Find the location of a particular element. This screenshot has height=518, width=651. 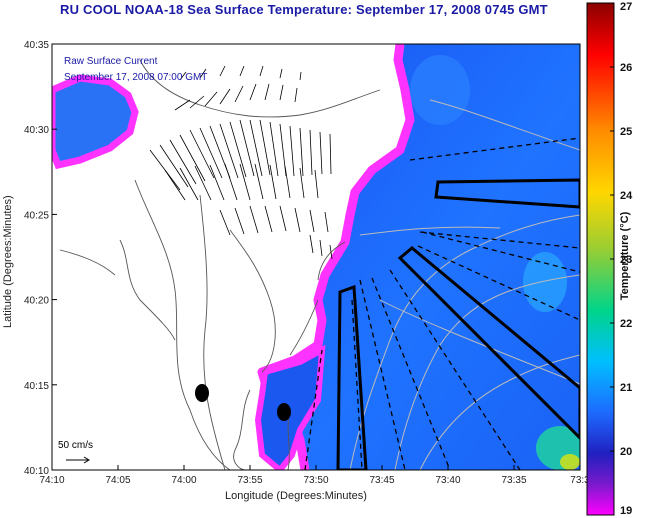

station-marker-east is located at coordinates (284, 412).